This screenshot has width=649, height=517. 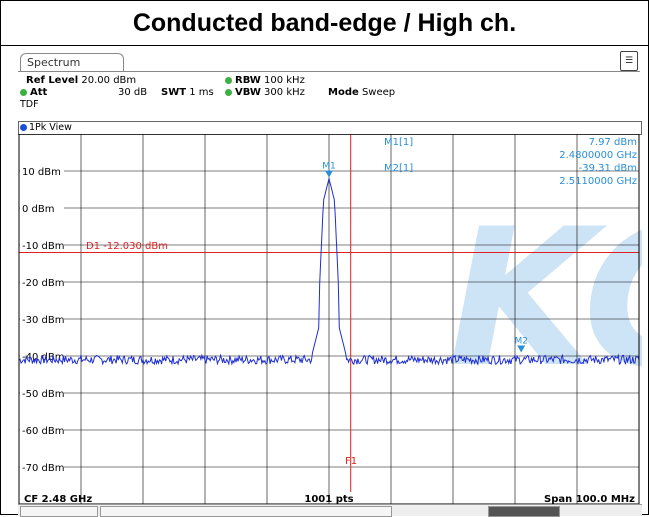 What do you see at coordinates (343, 92) in the screenshot?
I see `mode-label: Mode` at bounding box center [343, 92].